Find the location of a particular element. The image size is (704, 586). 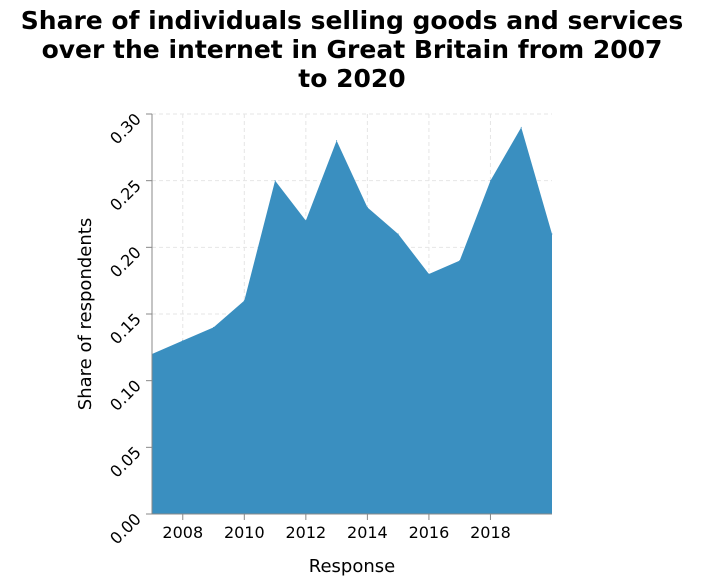

y-tick-label: 0.00 is located at coordinates (125, 528).